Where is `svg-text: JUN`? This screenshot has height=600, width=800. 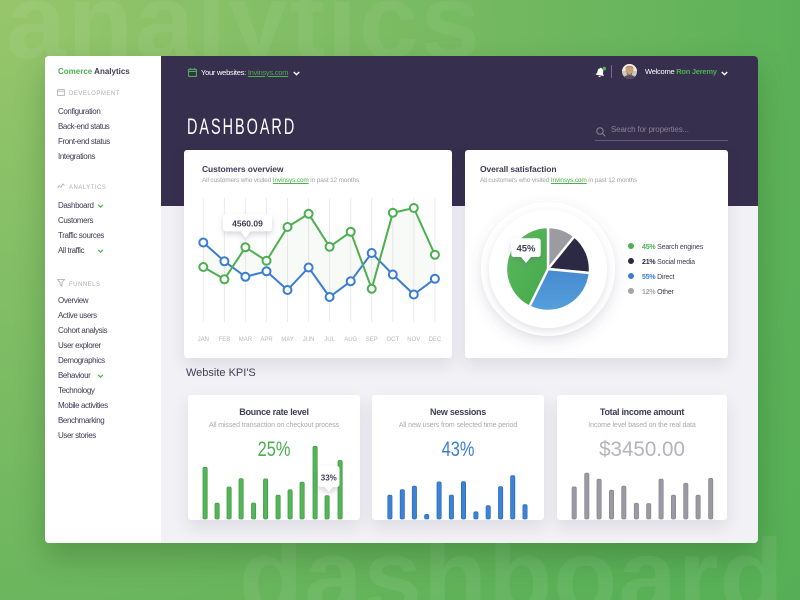 svg-text: JUN is located at coordinates (309, 340).